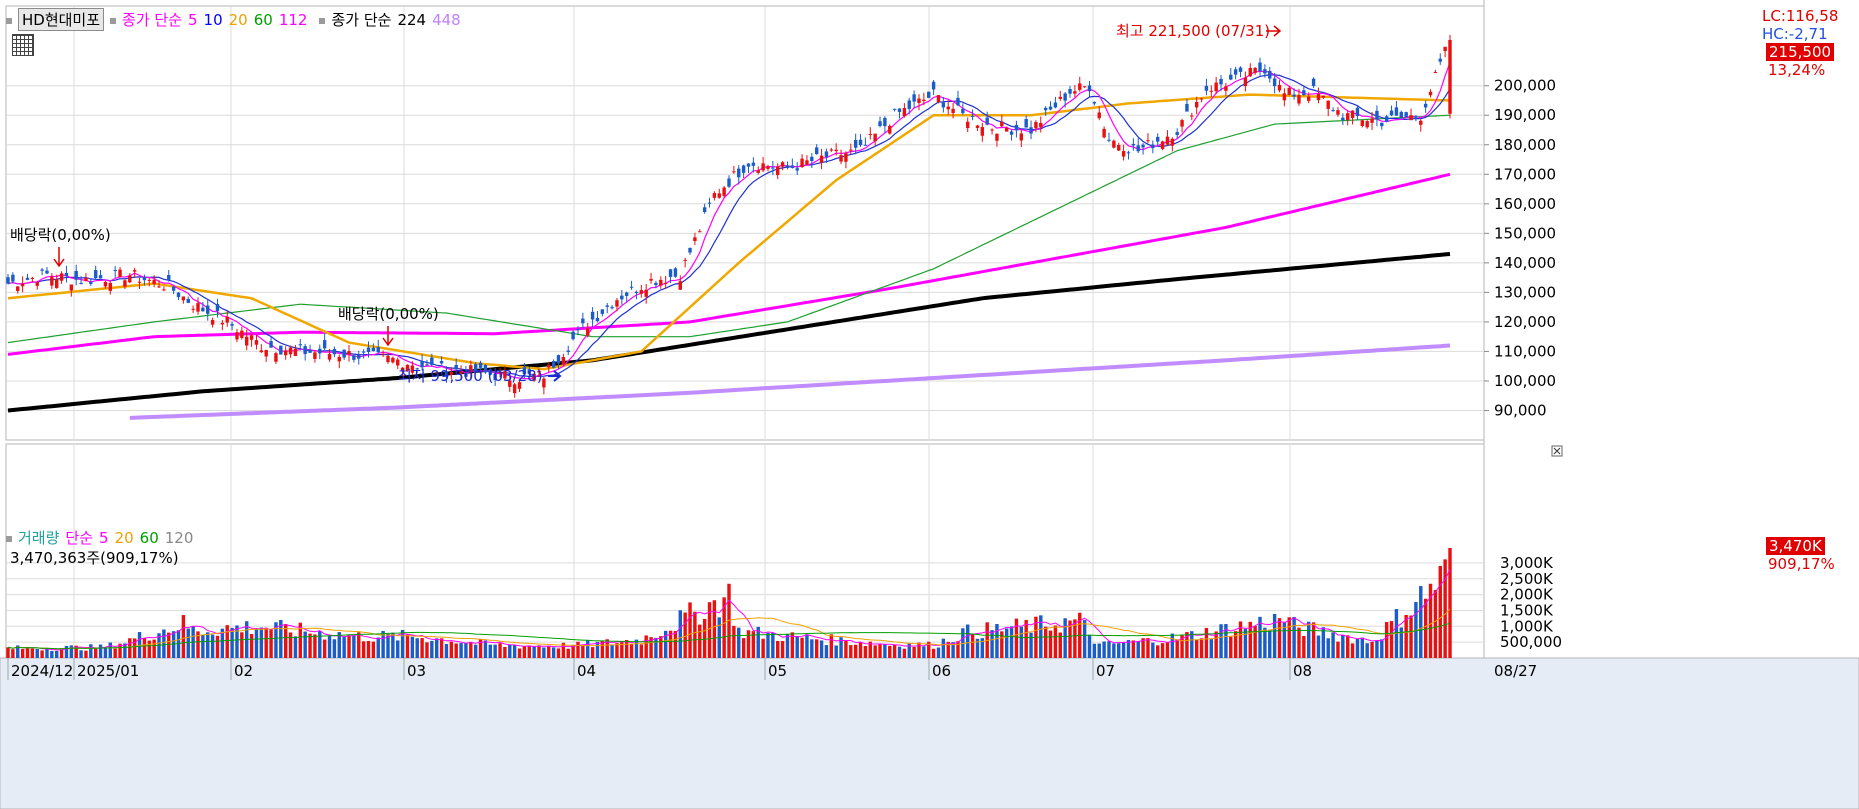  What do you see at coordinates (23, 45) in the screenshot?
I see `grid-table-icon` at bounding box center [23, 45].